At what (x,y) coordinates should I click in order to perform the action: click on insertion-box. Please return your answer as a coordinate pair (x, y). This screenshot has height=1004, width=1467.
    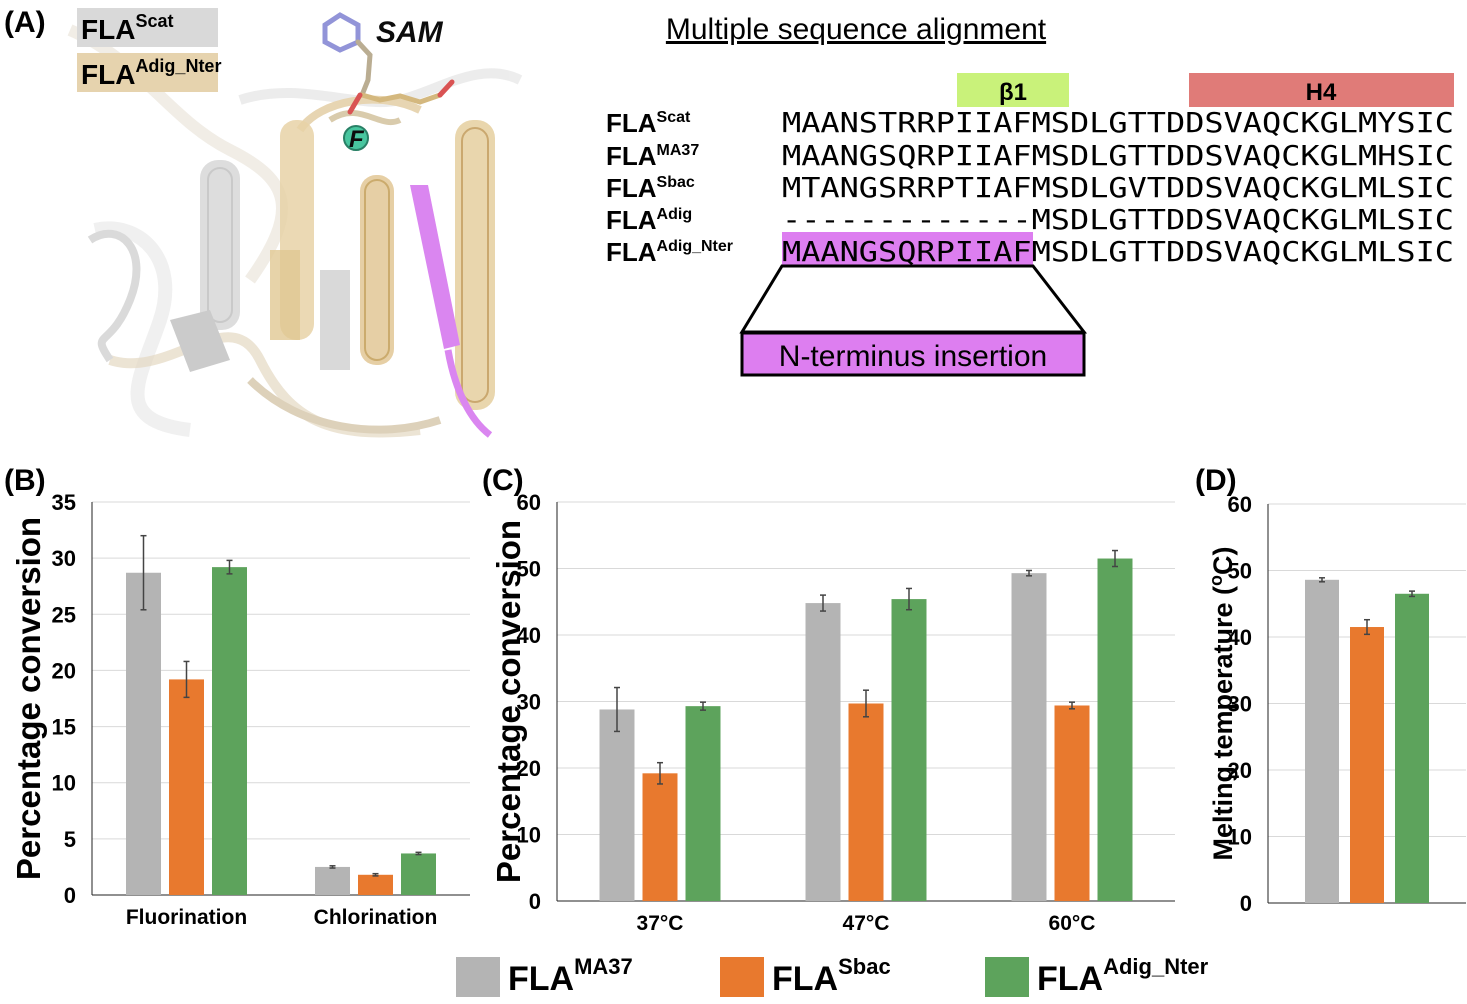
    Looking at the image, I should click on (913, 354).